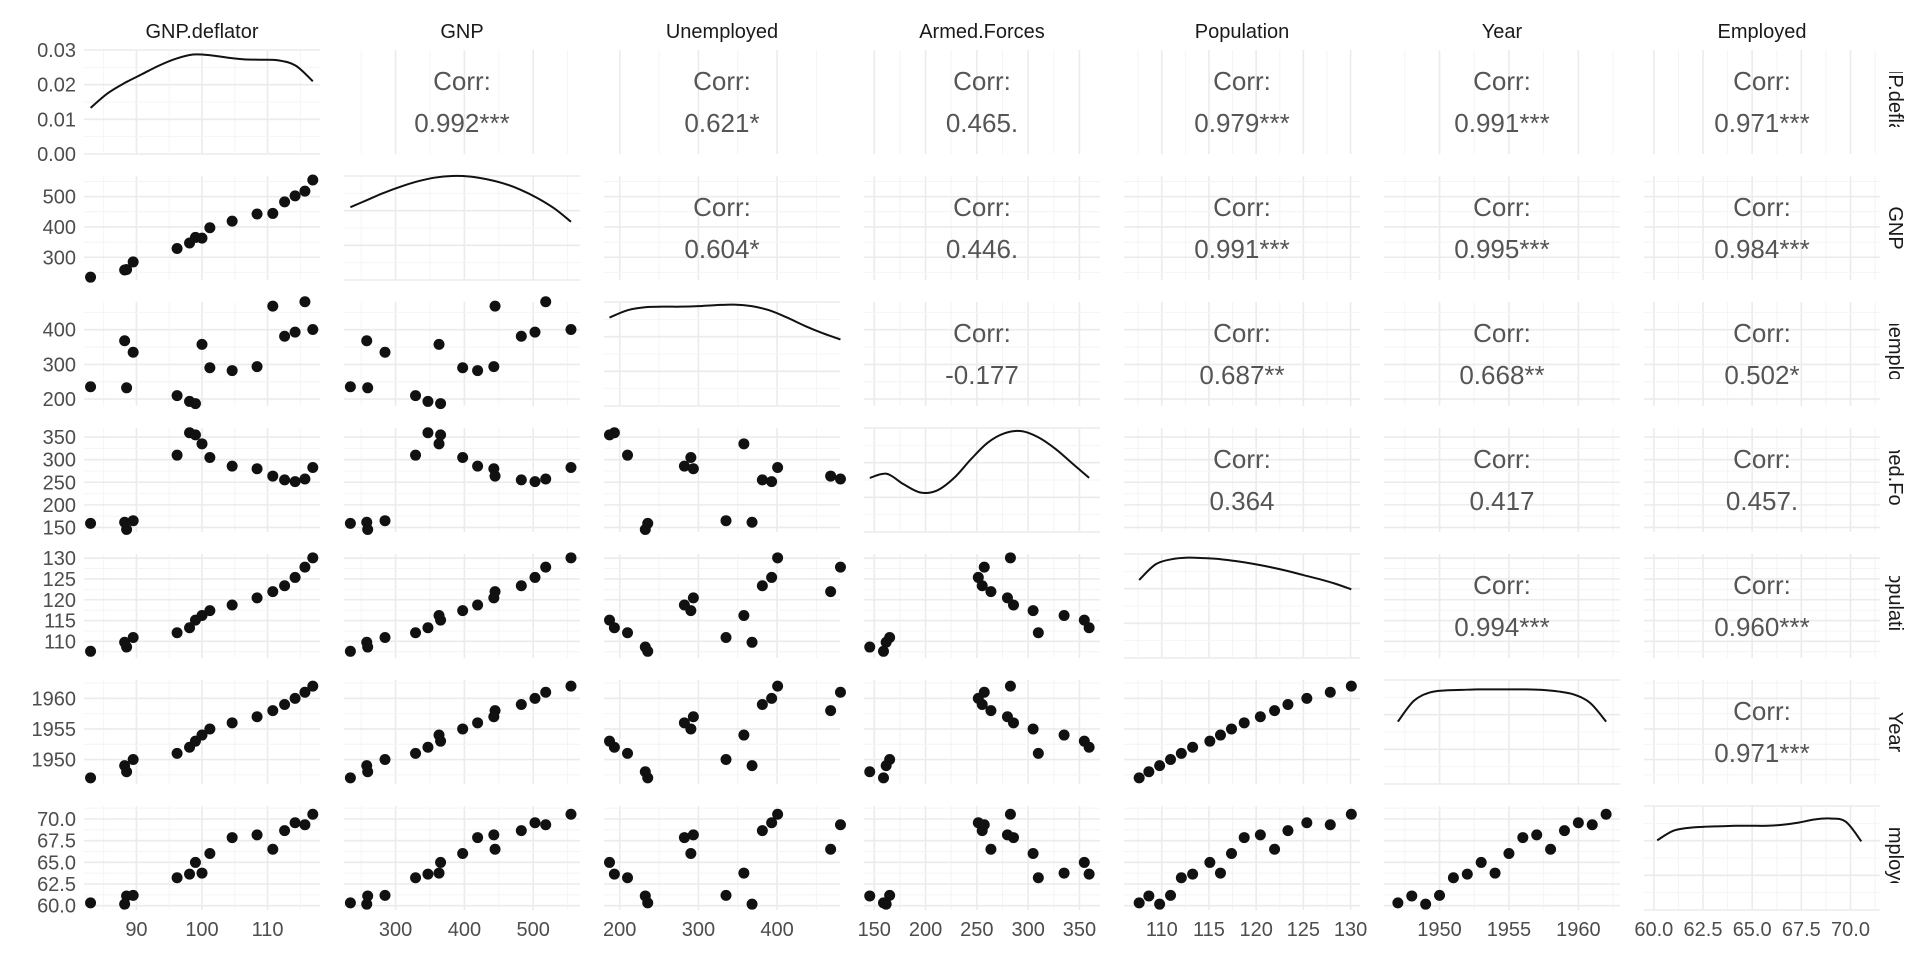 This screenshot has width=1920, height=965. What do you see at coordinates (722, 32) in the screenshot?
I see `column-strip-label: Unemployed` at bounding box center [722, 32].